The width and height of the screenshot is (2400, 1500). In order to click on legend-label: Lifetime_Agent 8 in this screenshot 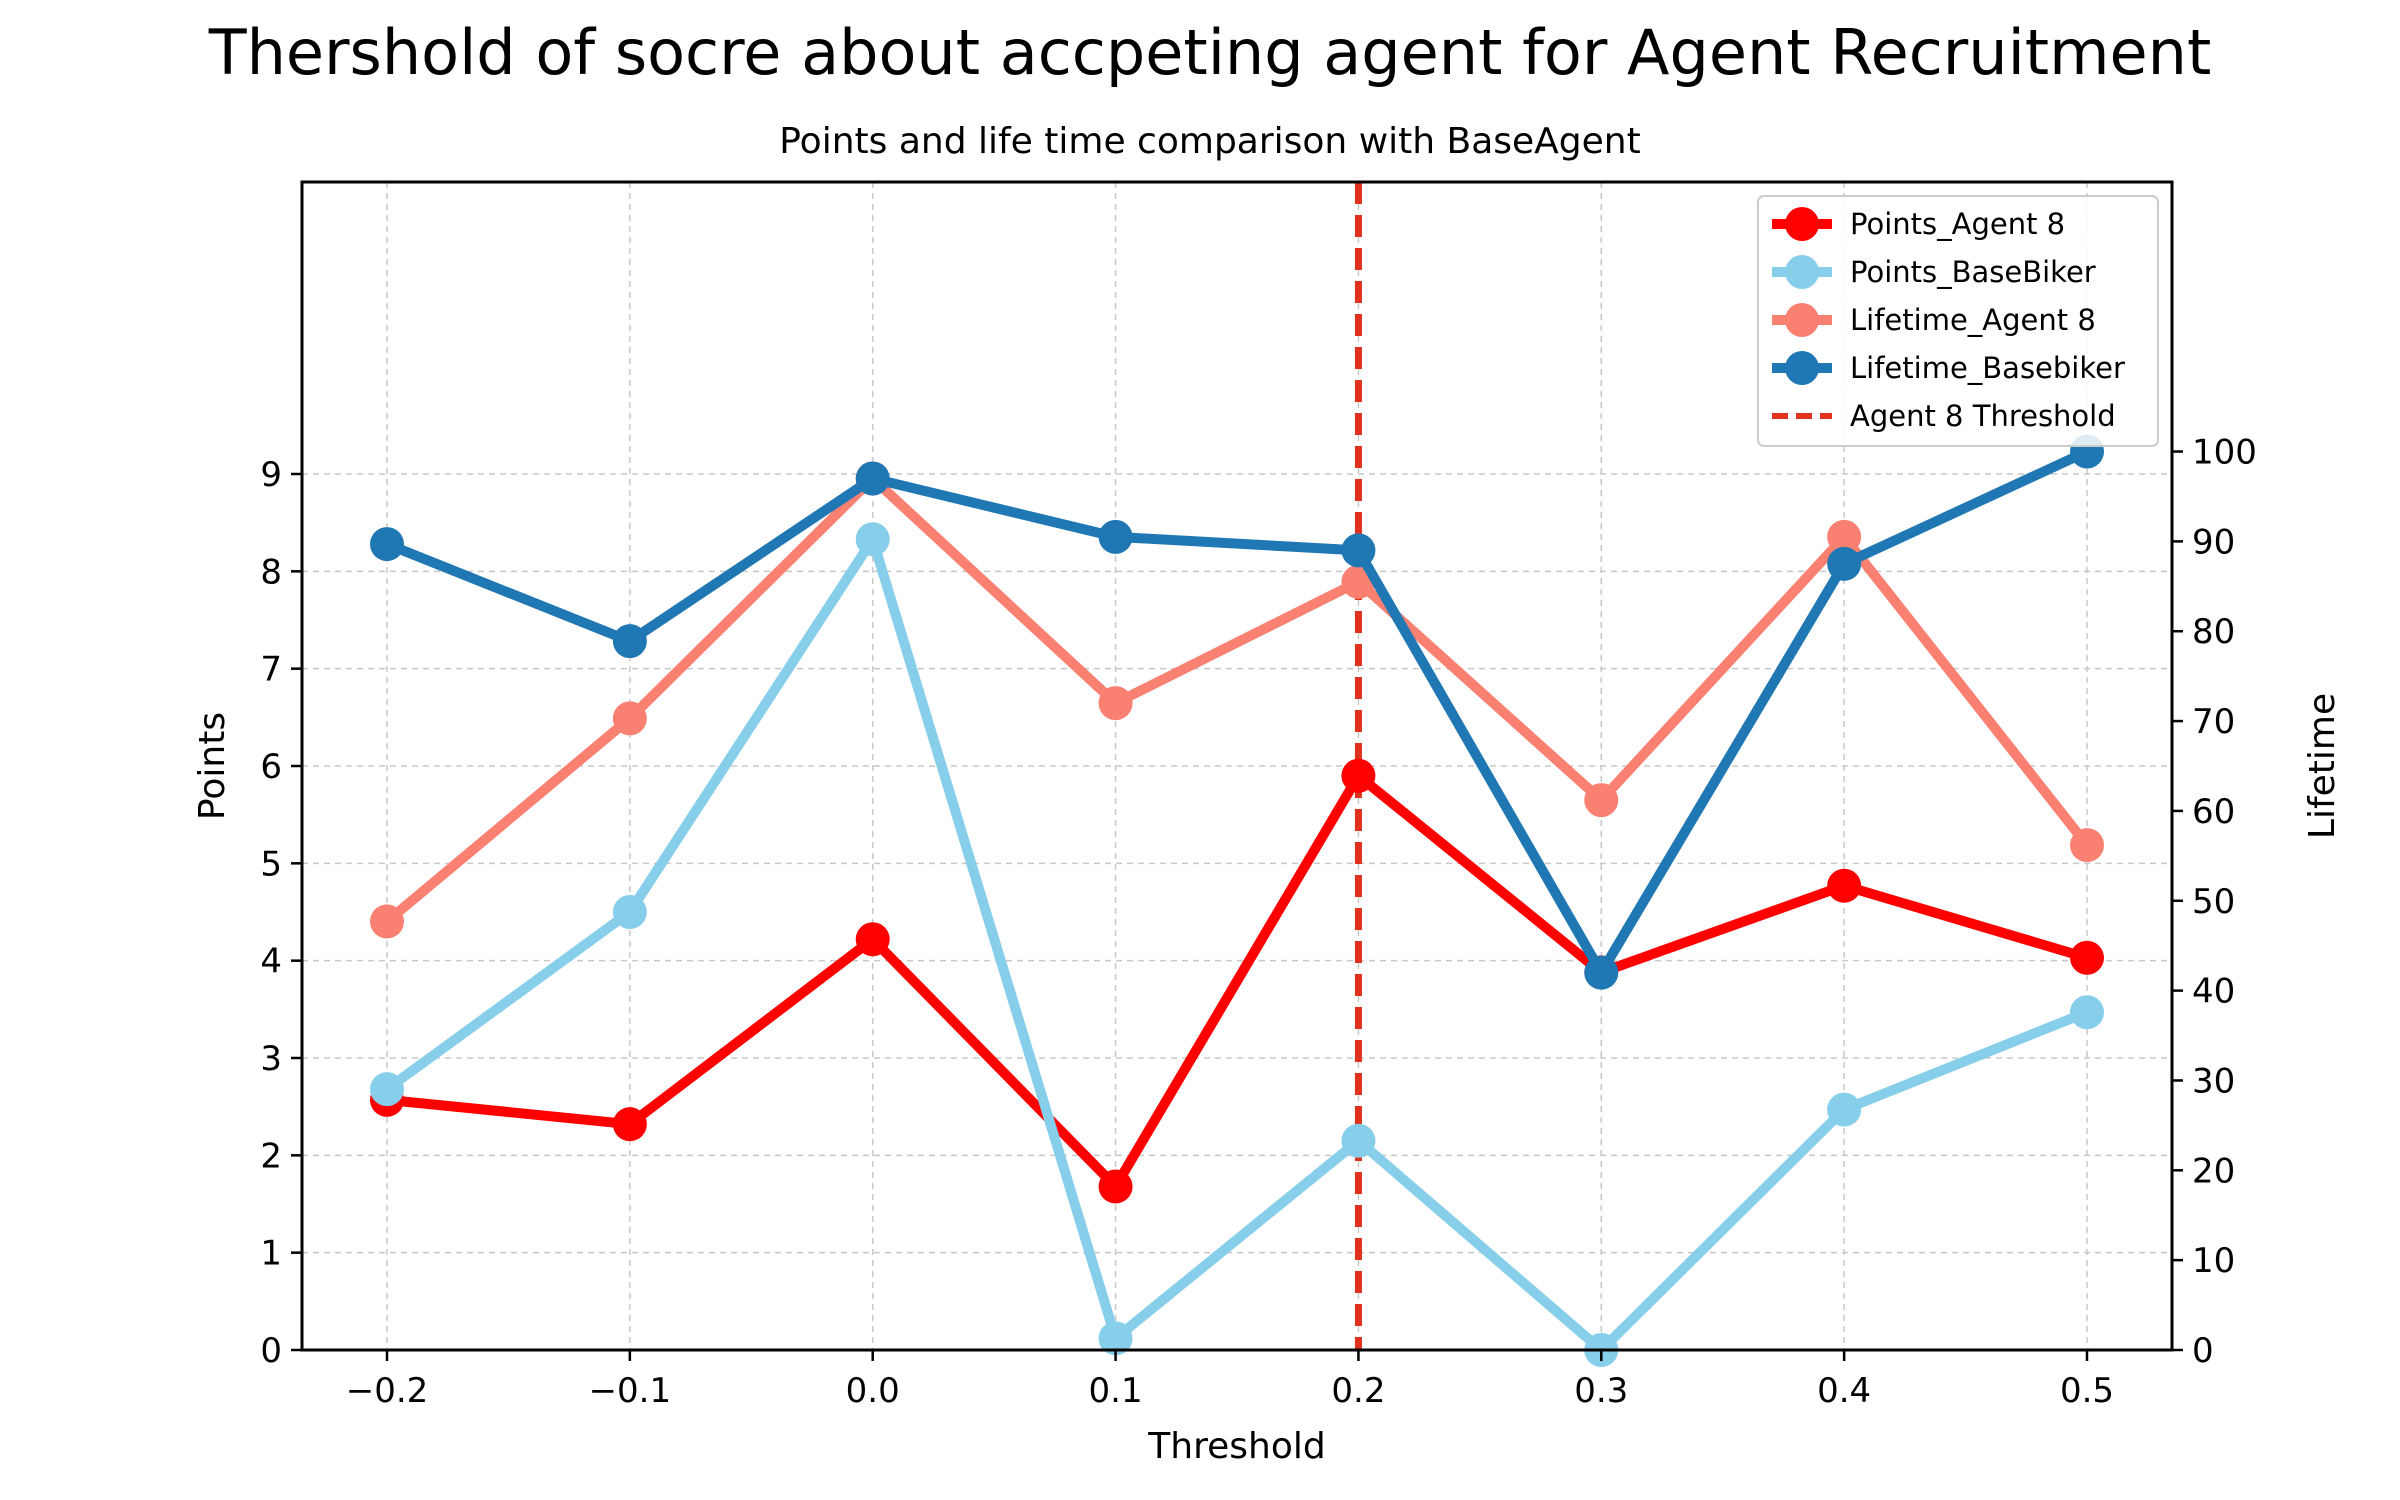, I will do `click(1973, 320)`.